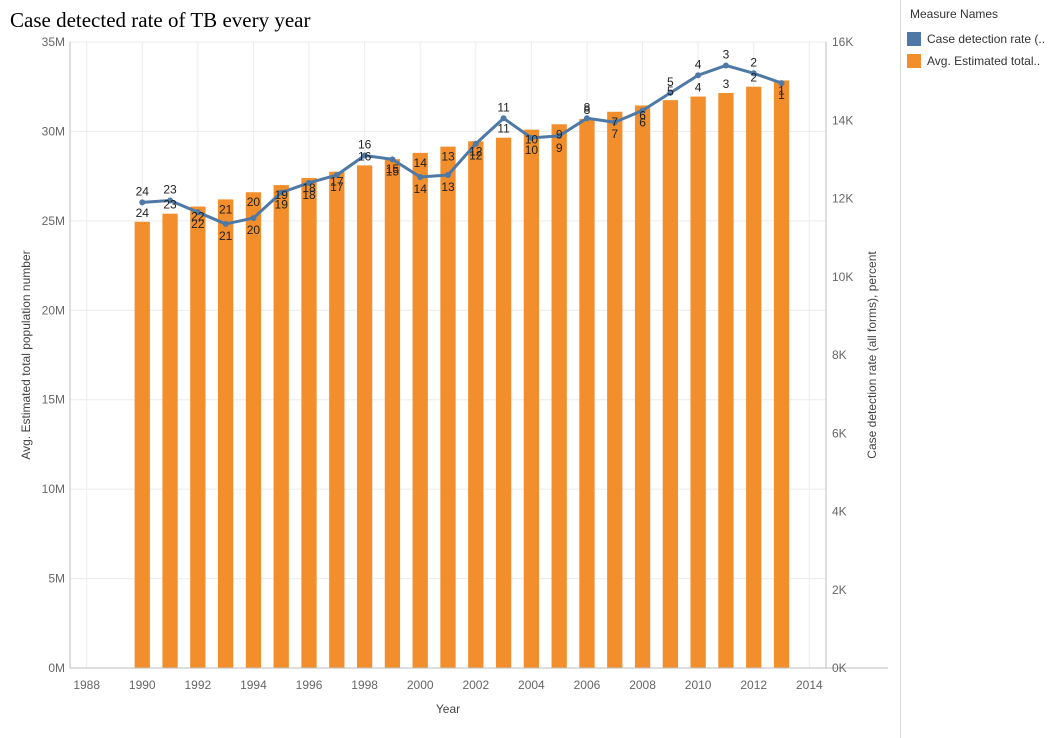 The image size is (1063, 738). What do you see at coordinates (53, 400) in the screenshot?
I see `left-tick-label: 15M` at bounding box center [53, 400].